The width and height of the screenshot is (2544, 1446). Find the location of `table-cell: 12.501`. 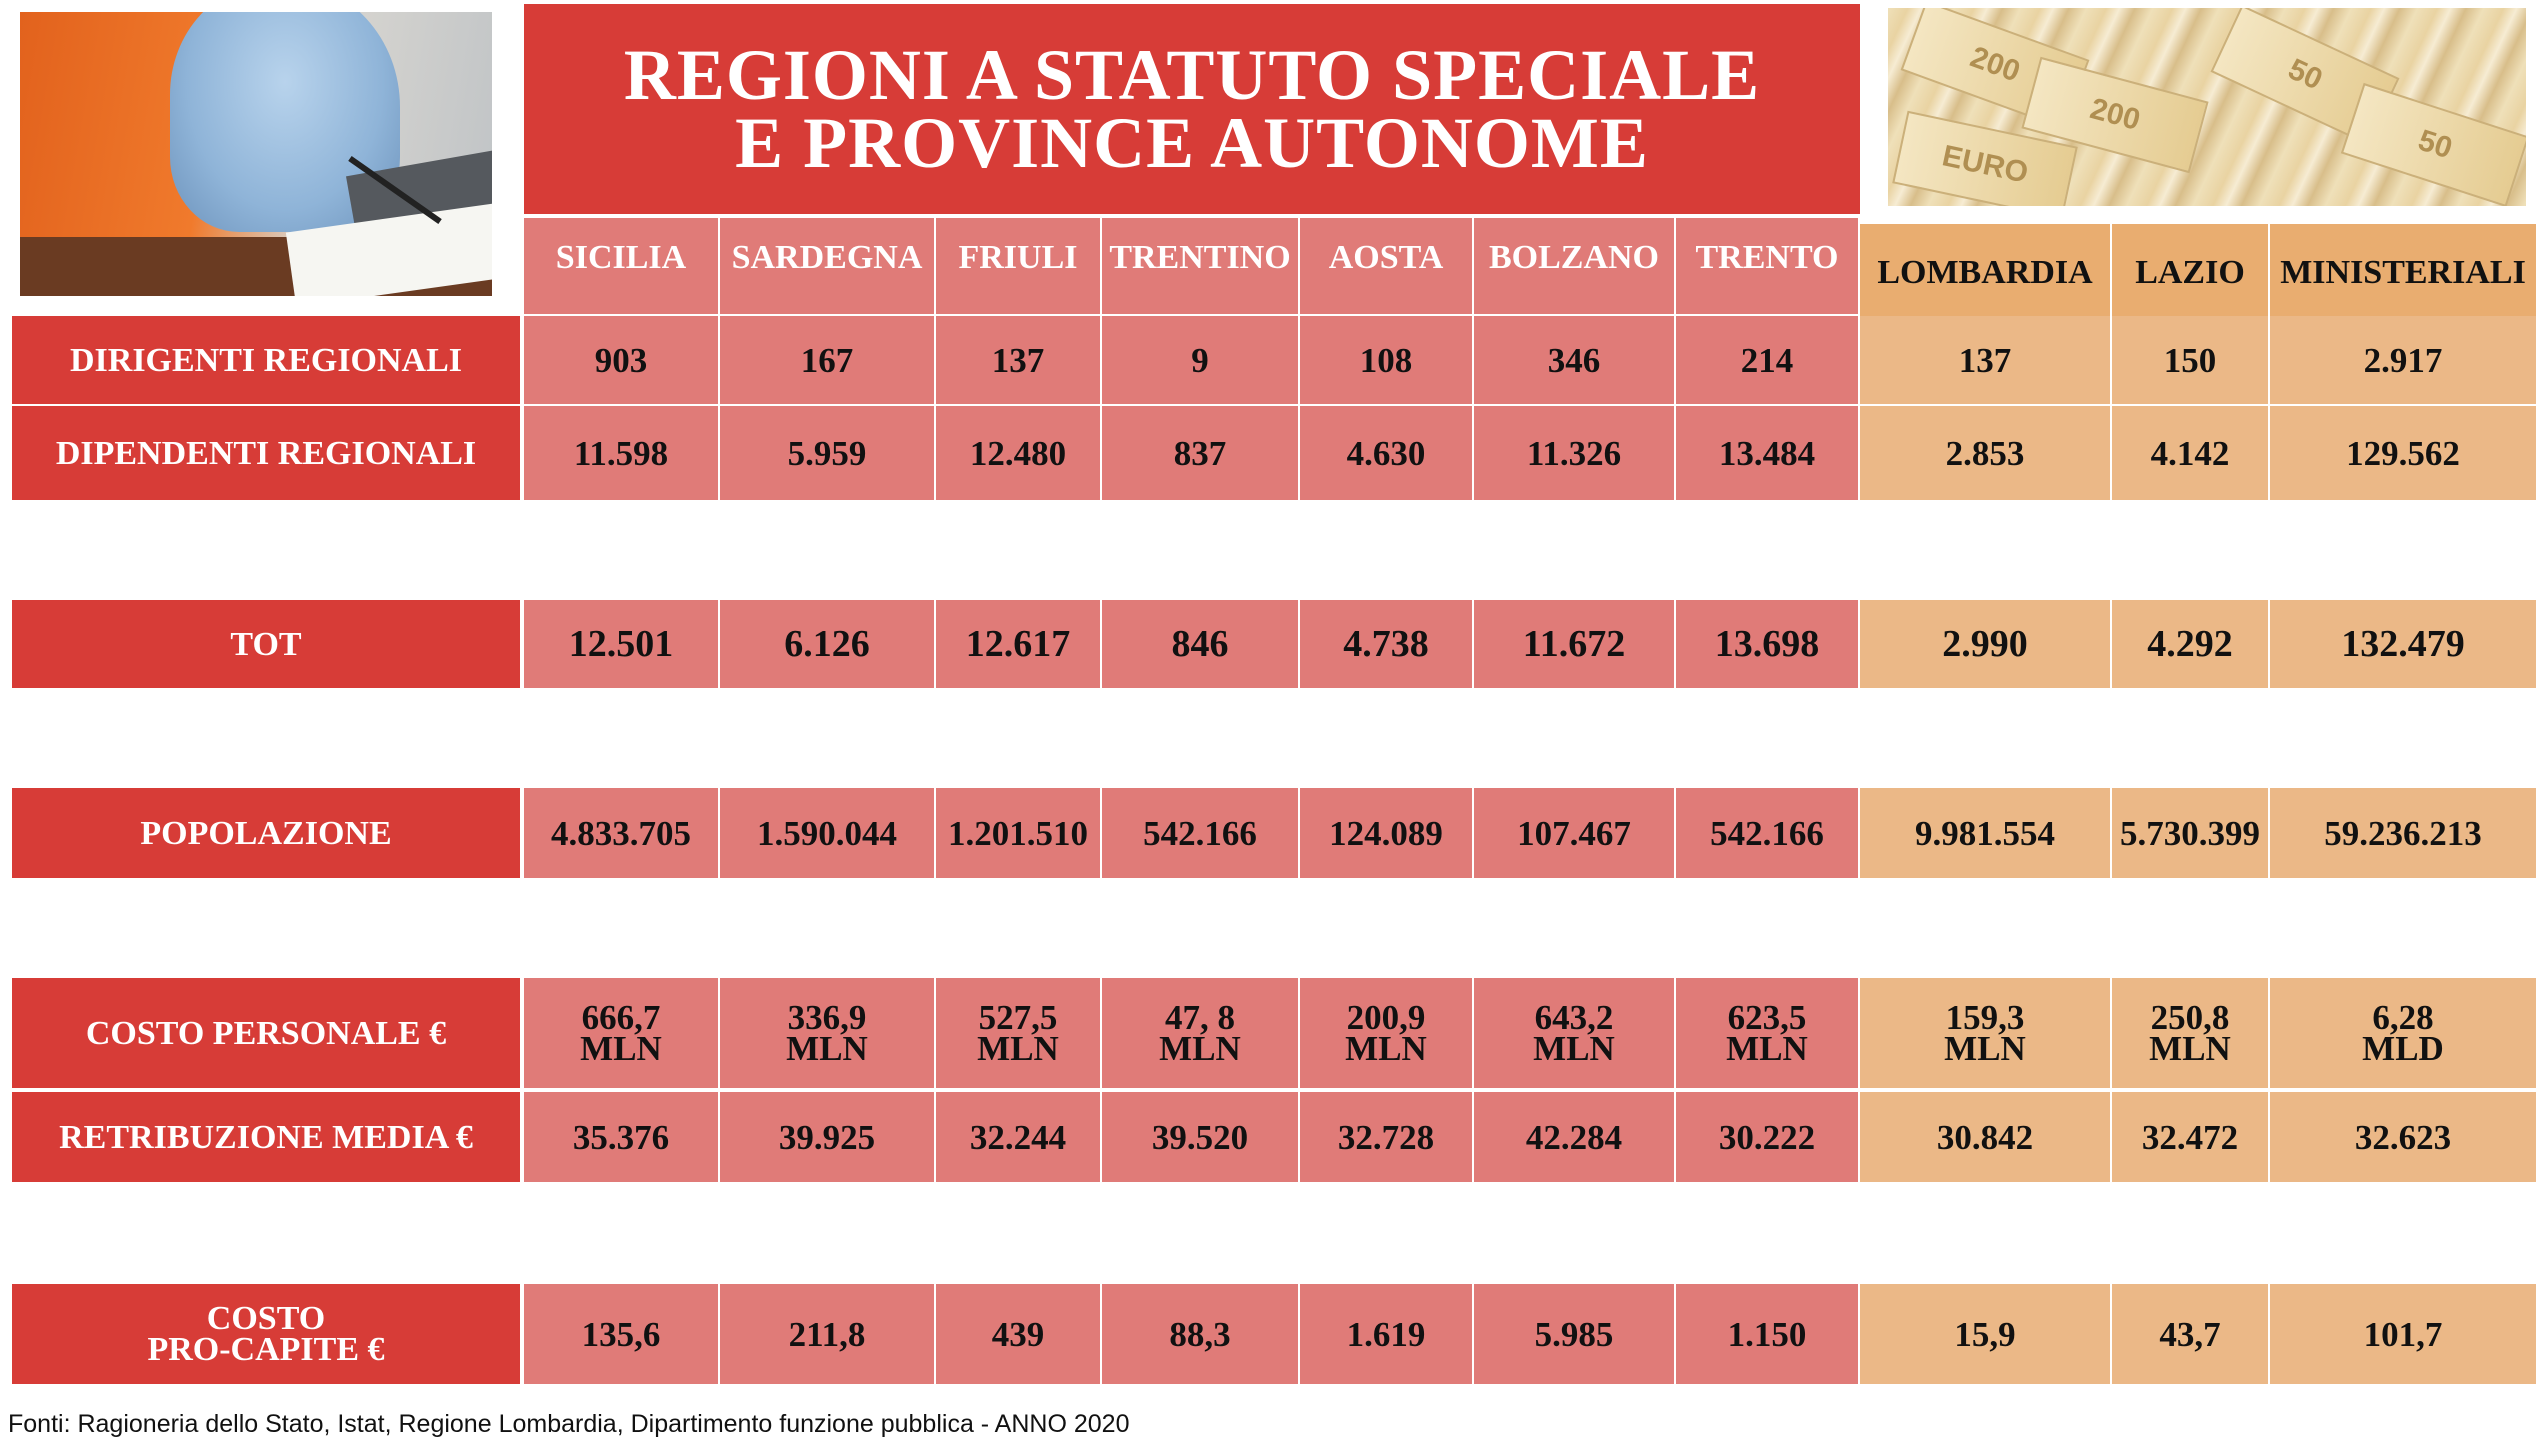

table-cell: 12.501 is located at coordinates (621, 644).